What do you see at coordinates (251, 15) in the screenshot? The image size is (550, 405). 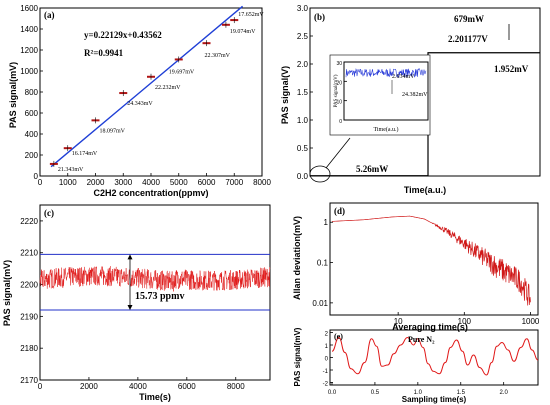 I see `panel-a-point-label: 17.652mV` at bounding box center [251, 15].